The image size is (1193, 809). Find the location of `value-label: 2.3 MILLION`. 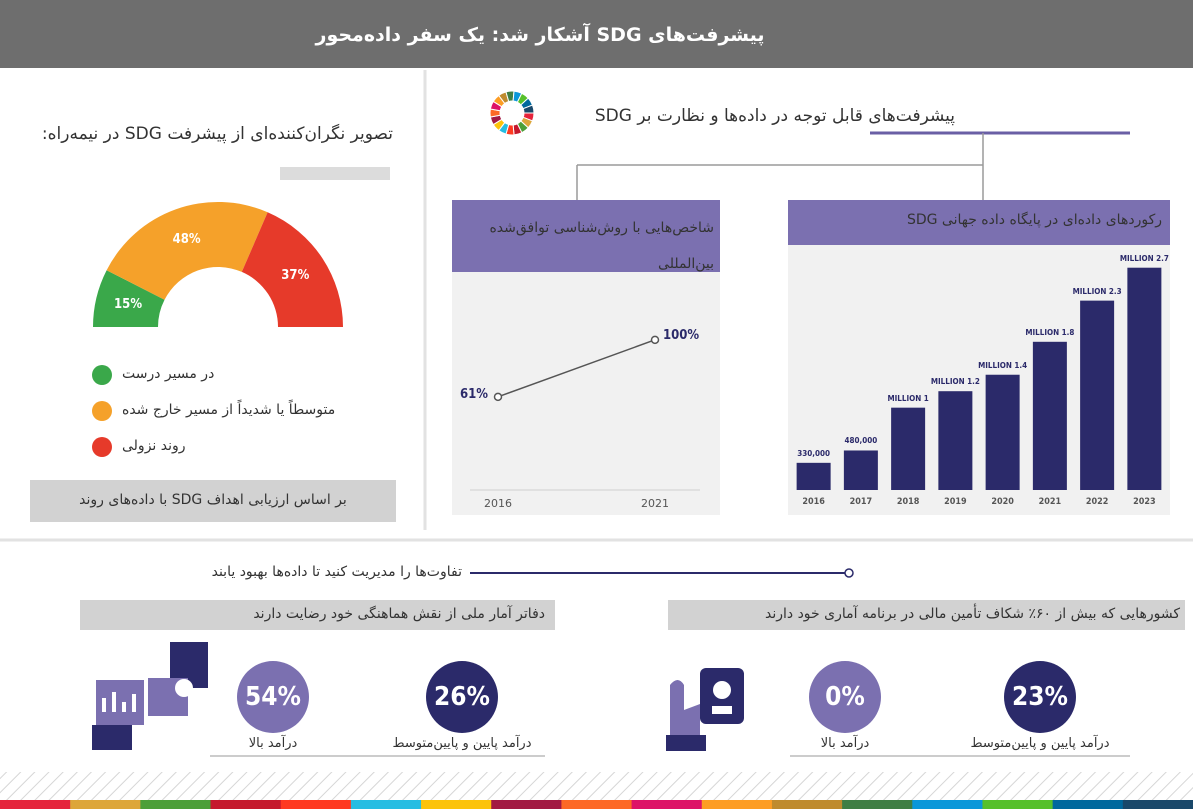

value-label: 2.3 MILLION is located at coordinates (1097, 291).